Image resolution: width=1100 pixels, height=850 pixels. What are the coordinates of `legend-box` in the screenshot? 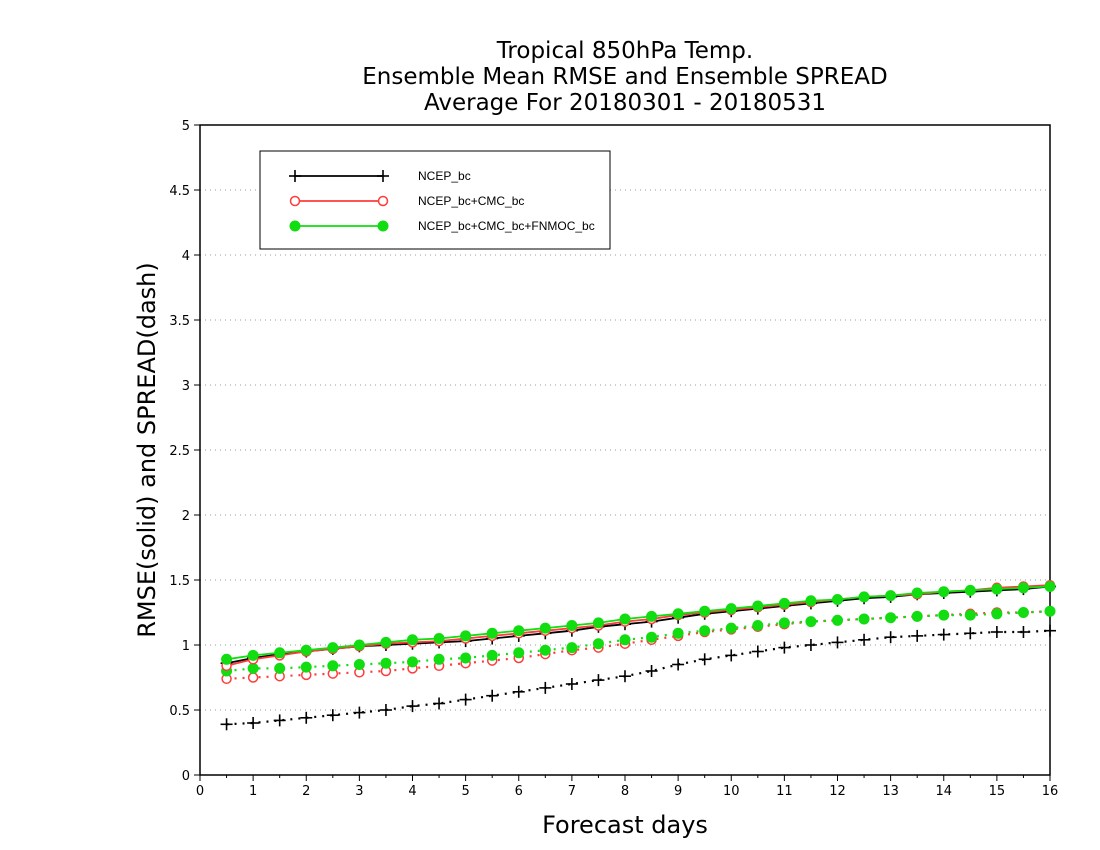 It's located at (435, 200).